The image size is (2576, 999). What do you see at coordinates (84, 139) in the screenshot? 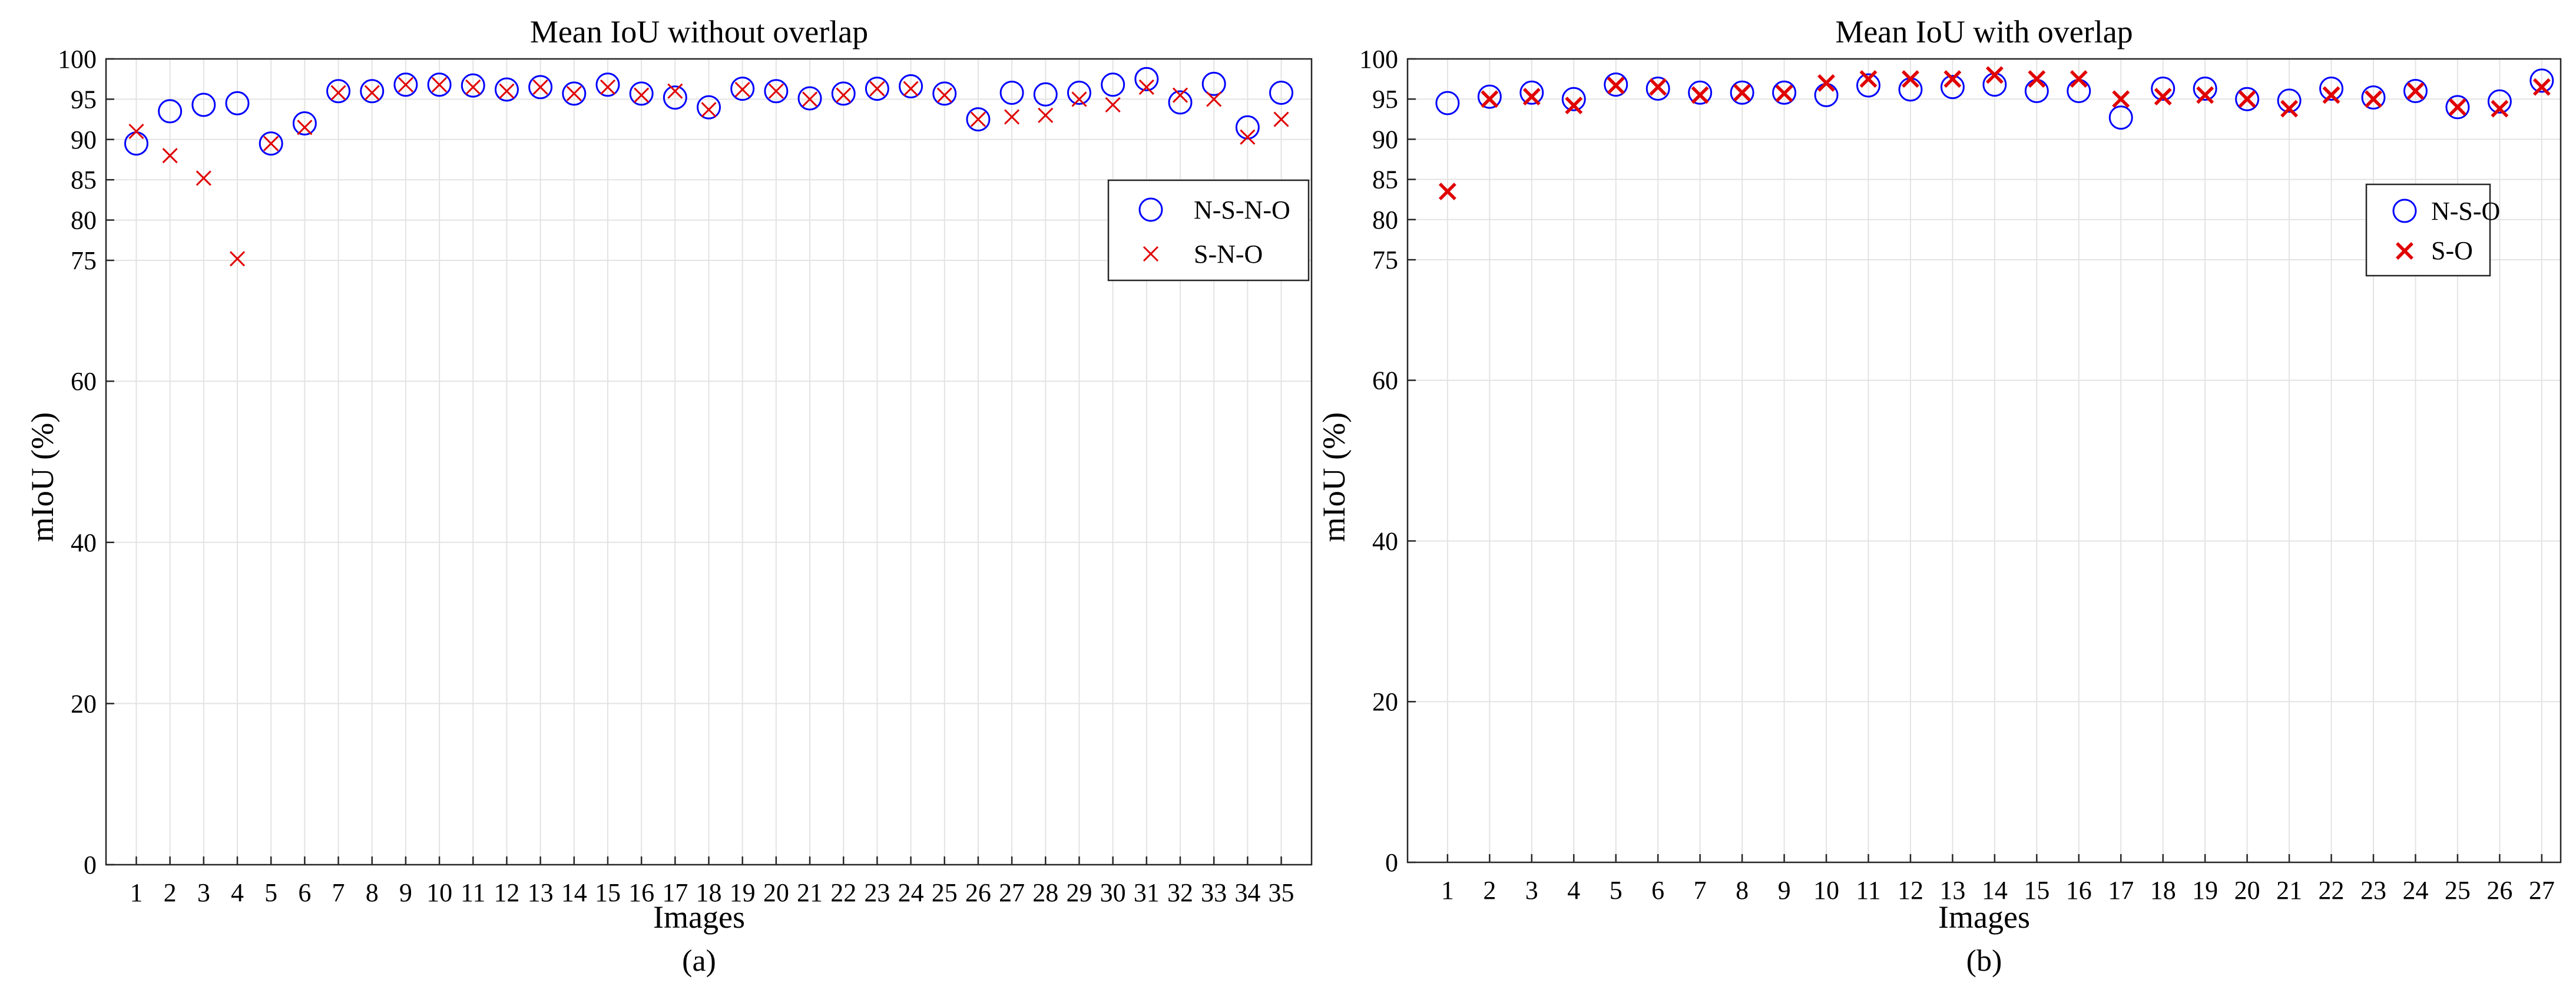
I see `y-tick-label: 90` at bounding box center [84, 139].